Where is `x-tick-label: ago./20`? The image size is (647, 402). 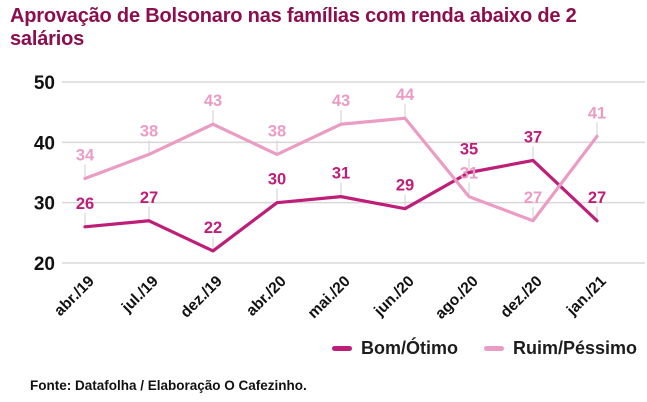
x-tick-label: ago./20 is located at coordinates (457, 298).